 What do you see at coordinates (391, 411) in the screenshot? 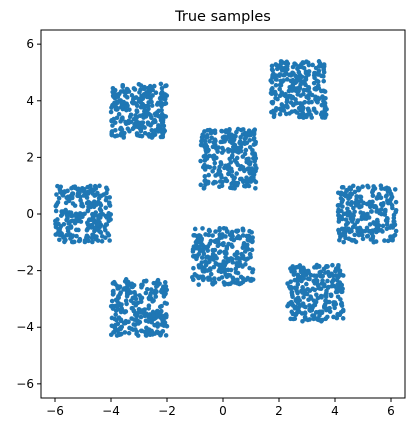
I see `x-tick-label: 6` at bounding box center [391, 411].